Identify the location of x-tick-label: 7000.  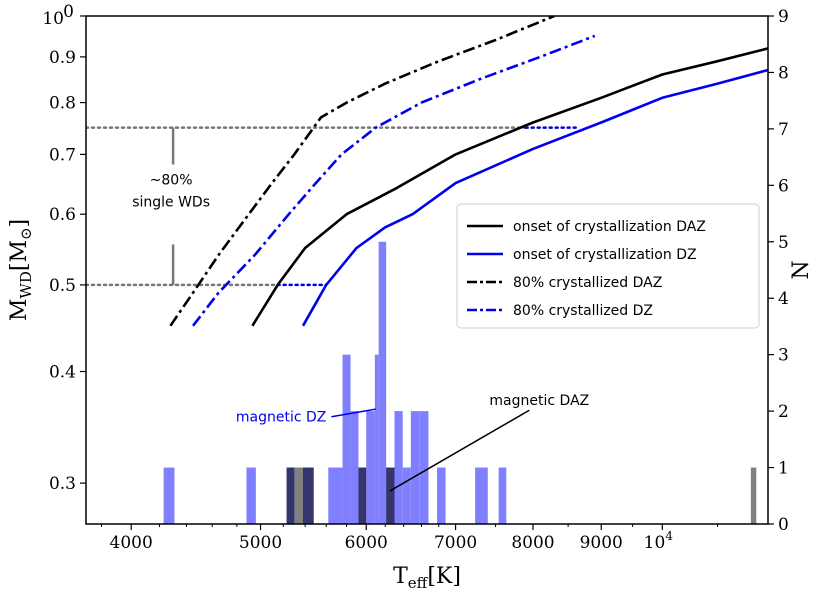
(455, 543).